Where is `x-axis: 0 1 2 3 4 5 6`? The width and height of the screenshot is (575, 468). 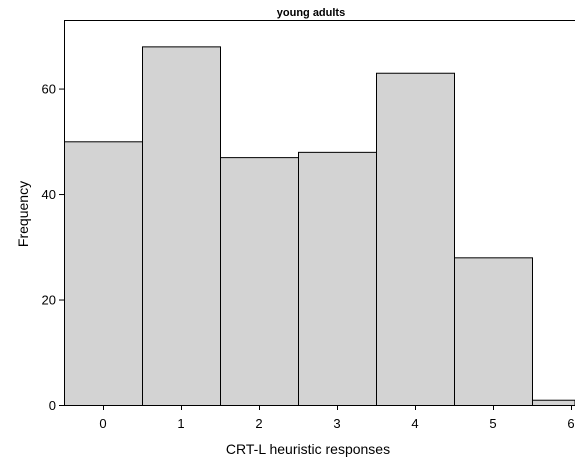
x-axis: 0 1 2 3 4 5 6 is located at coordinates (337, 418).